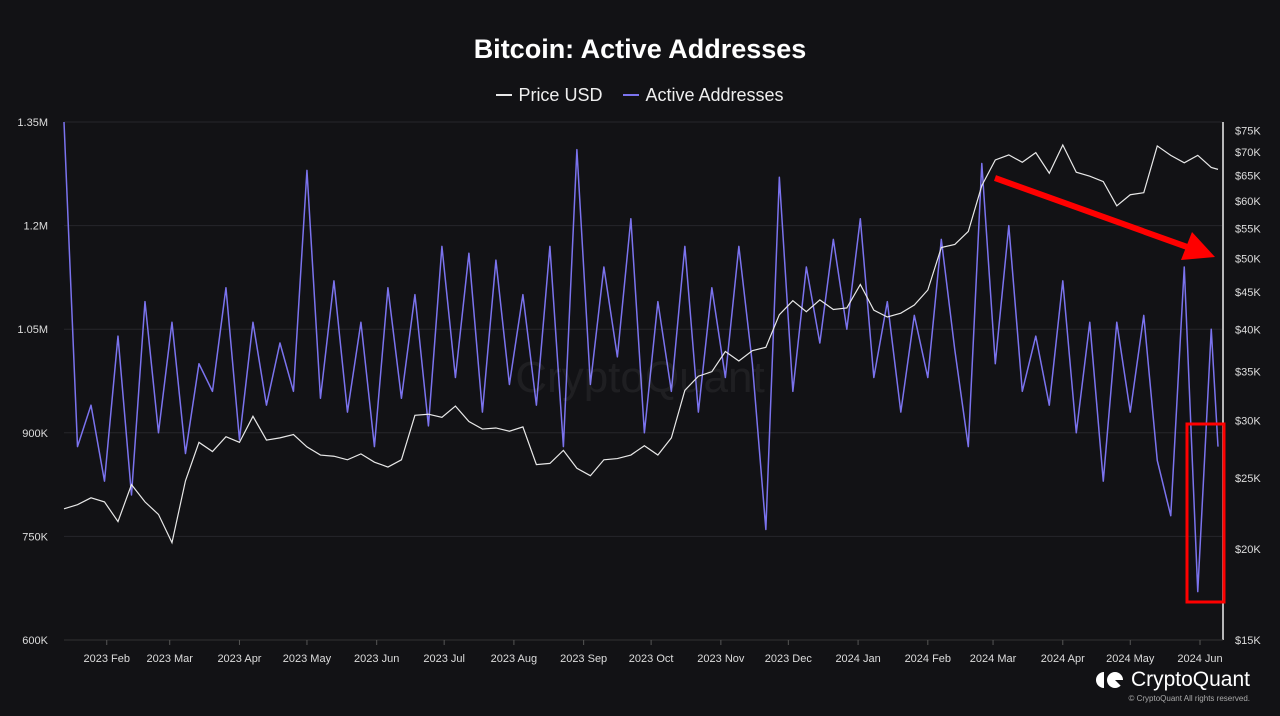 Image resolution: width=1280 pixels, height=716 pixels. I want to click on right-tick-label: $35K, so click(1248, 373).